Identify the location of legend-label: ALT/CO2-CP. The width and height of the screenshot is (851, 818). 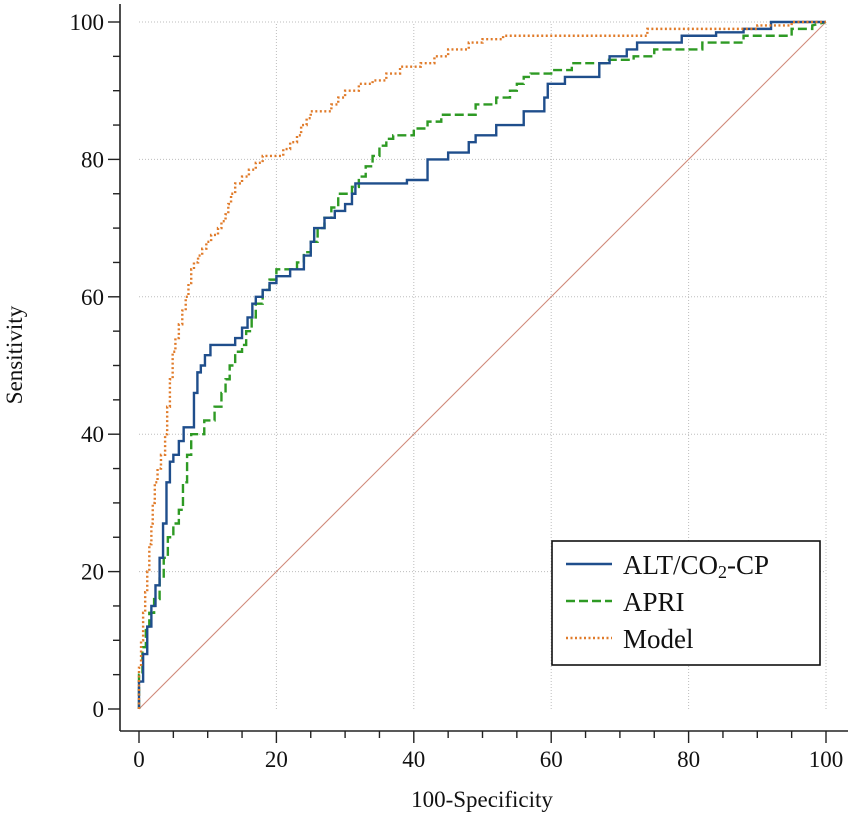
(696, 566).